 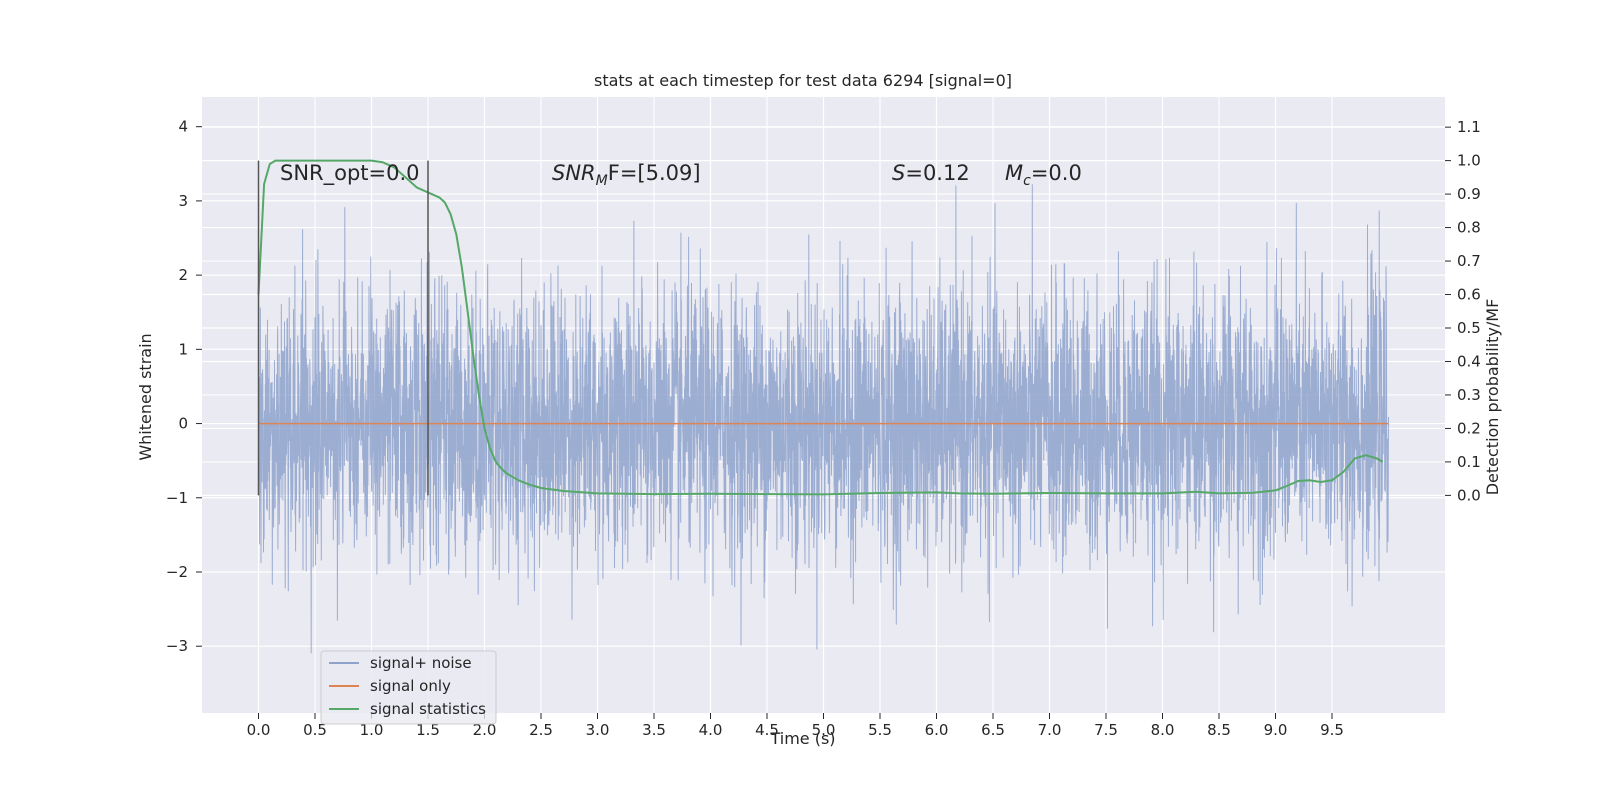 I want to click on annotation-mc: Mc=0.0, so click(x=1043, y=175).